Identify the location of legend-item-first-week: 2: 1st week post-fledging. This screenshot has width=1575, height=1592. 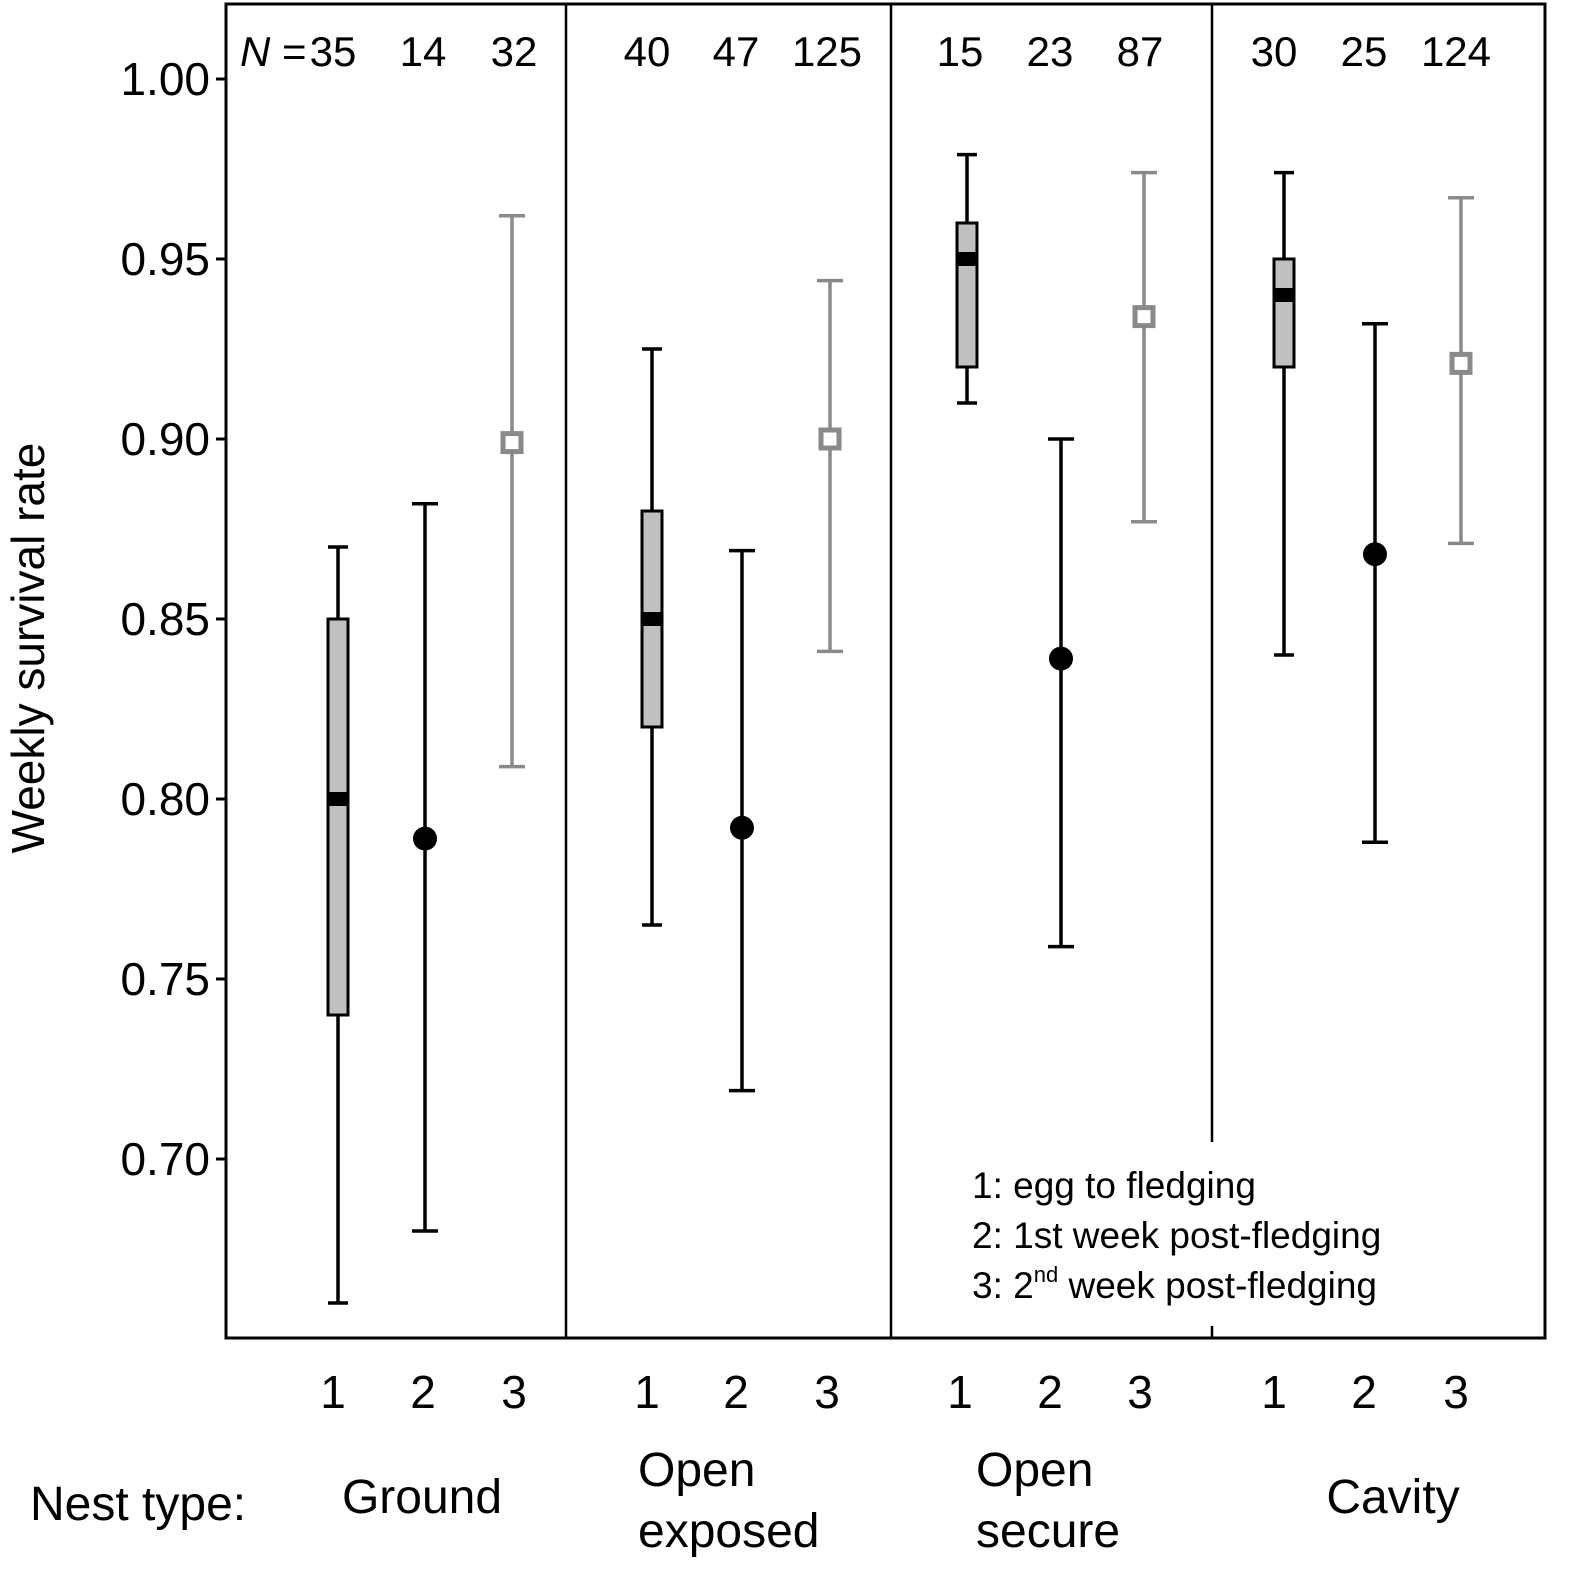
(1176, 1235).